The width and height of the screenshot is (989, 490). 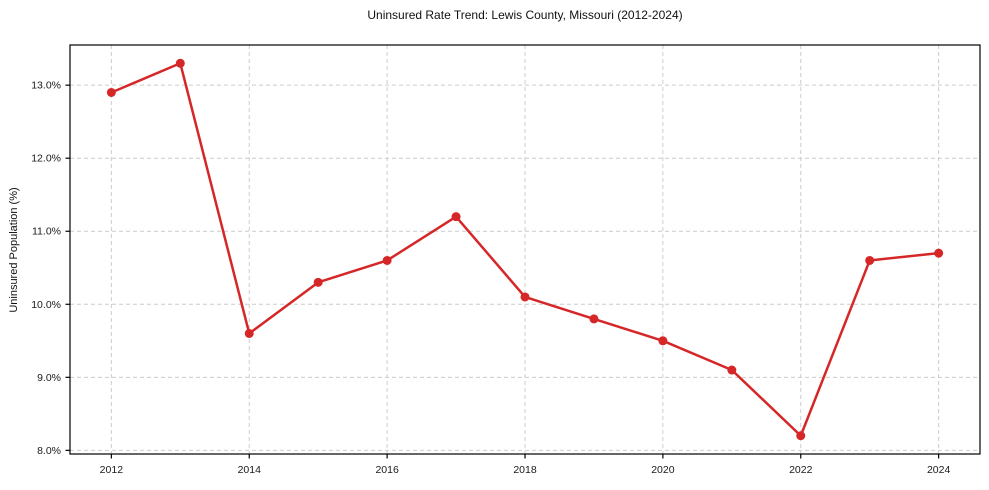 I want to click on y-tick-label: 8.0%, so click(x=49, y=451).